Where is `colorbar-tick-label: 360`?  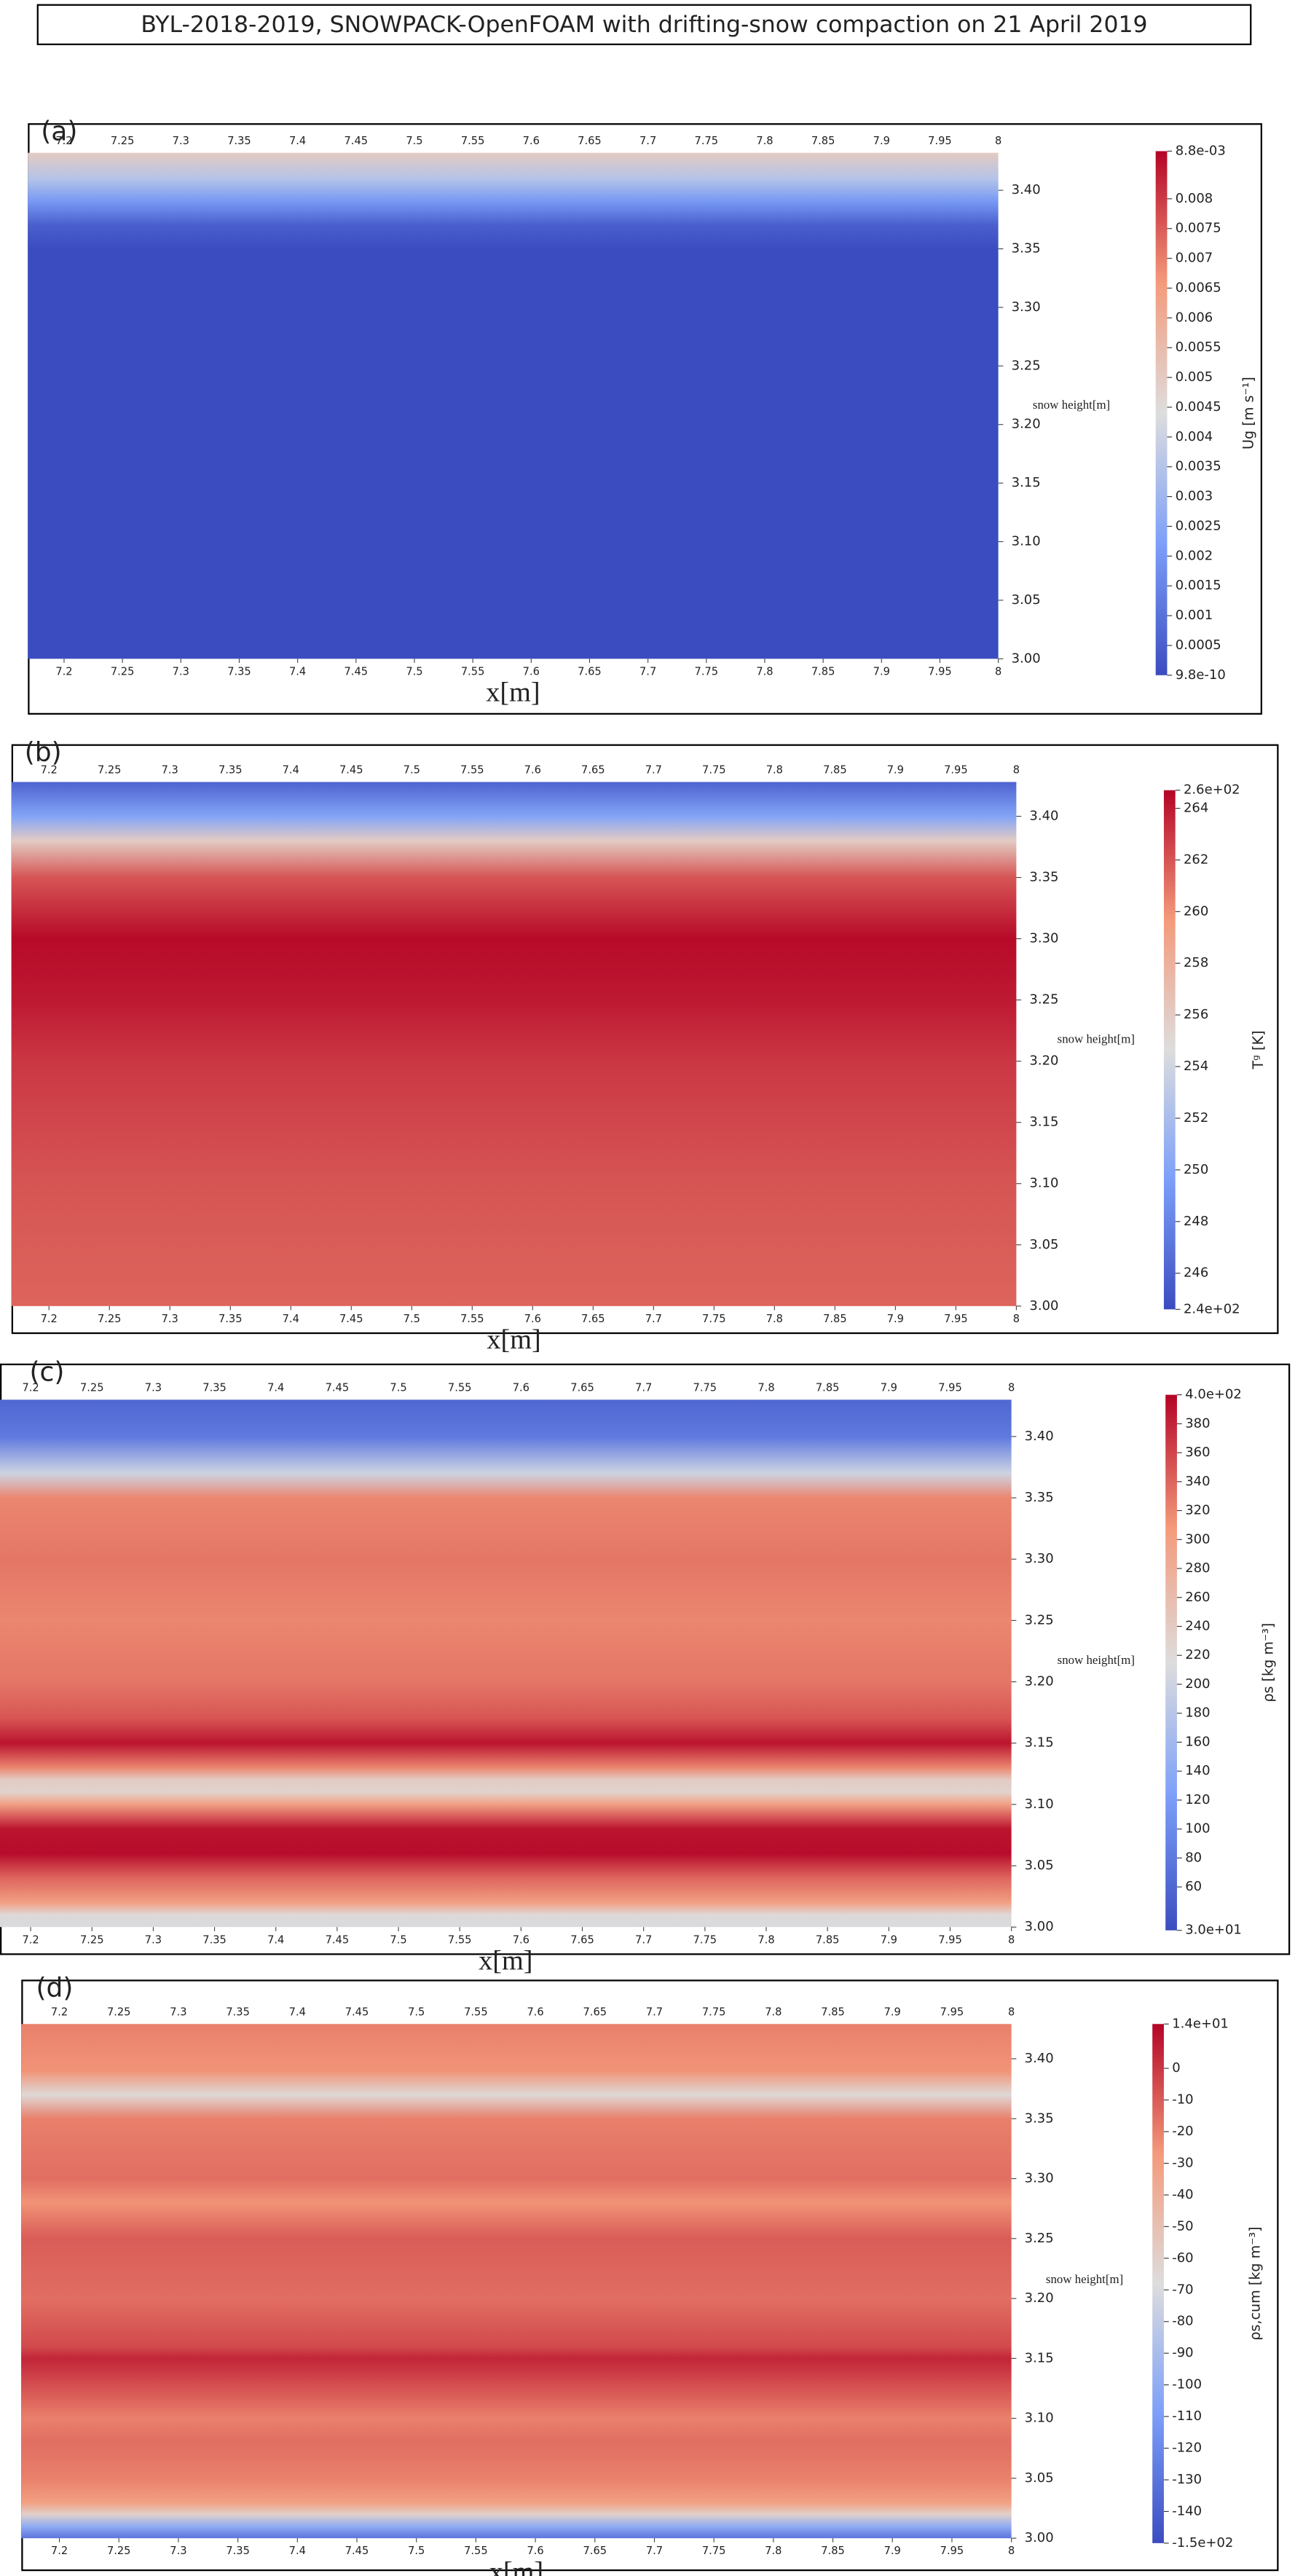
colorbar-tick-label: 360 is located at coordinates (1197, 1452).